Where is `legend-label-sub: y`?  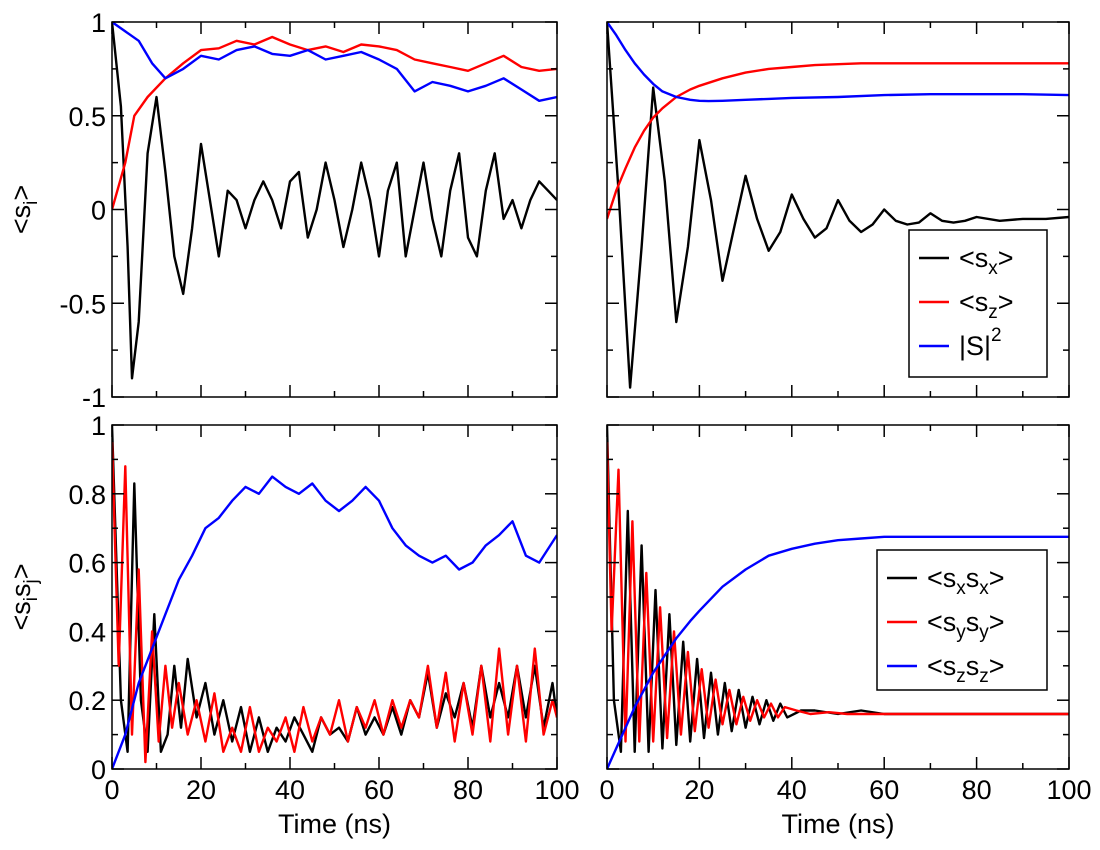 legend-label-sub: y is located at coordinates (961, 632).